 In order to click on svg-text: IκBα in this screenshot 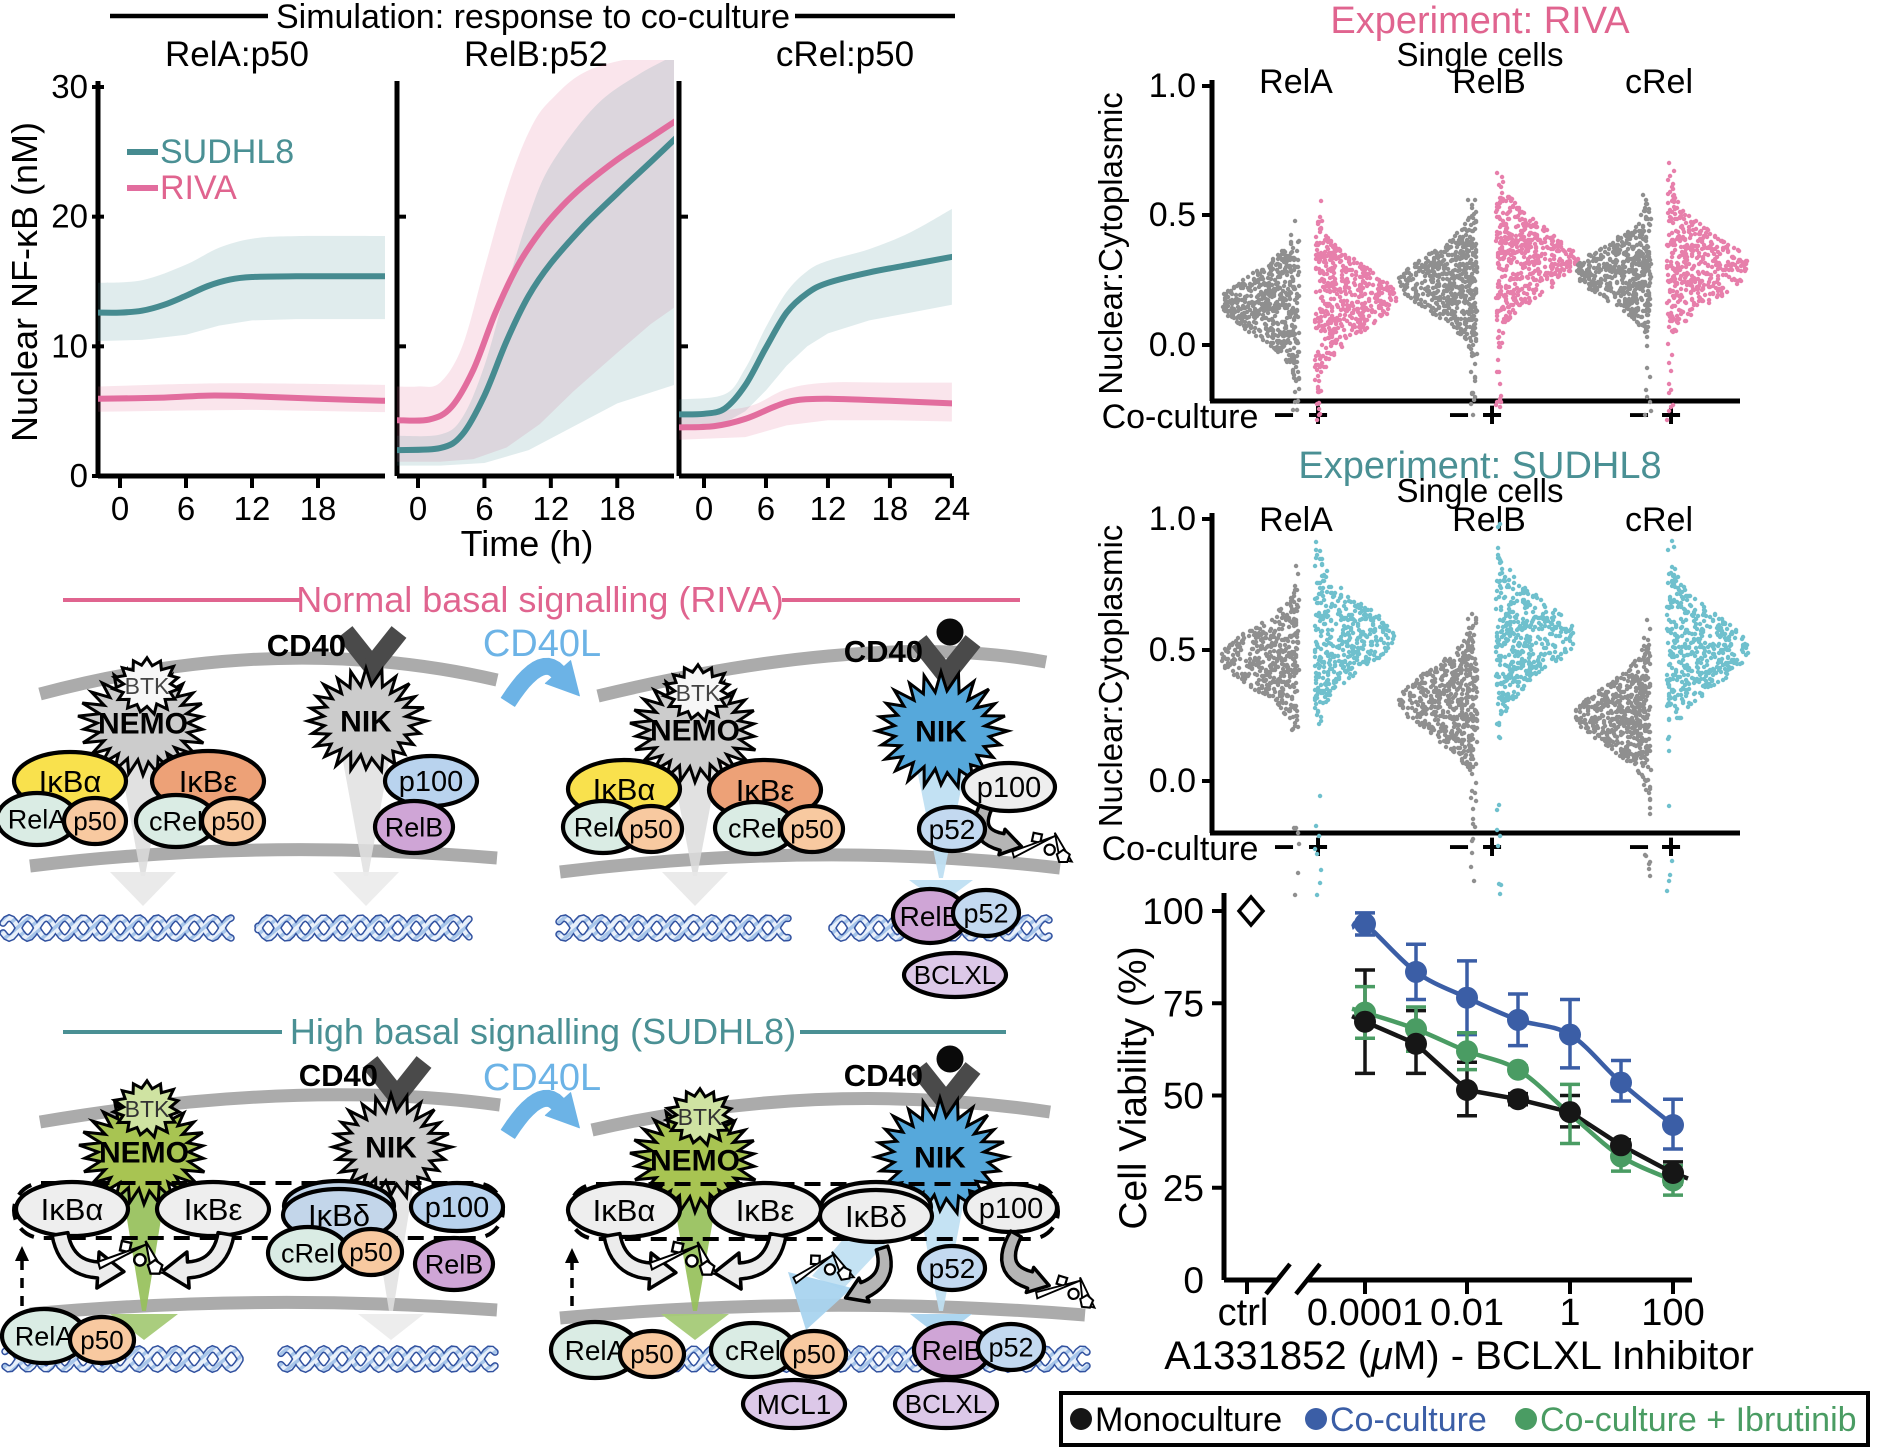, I will do `click(624, 1210)`.